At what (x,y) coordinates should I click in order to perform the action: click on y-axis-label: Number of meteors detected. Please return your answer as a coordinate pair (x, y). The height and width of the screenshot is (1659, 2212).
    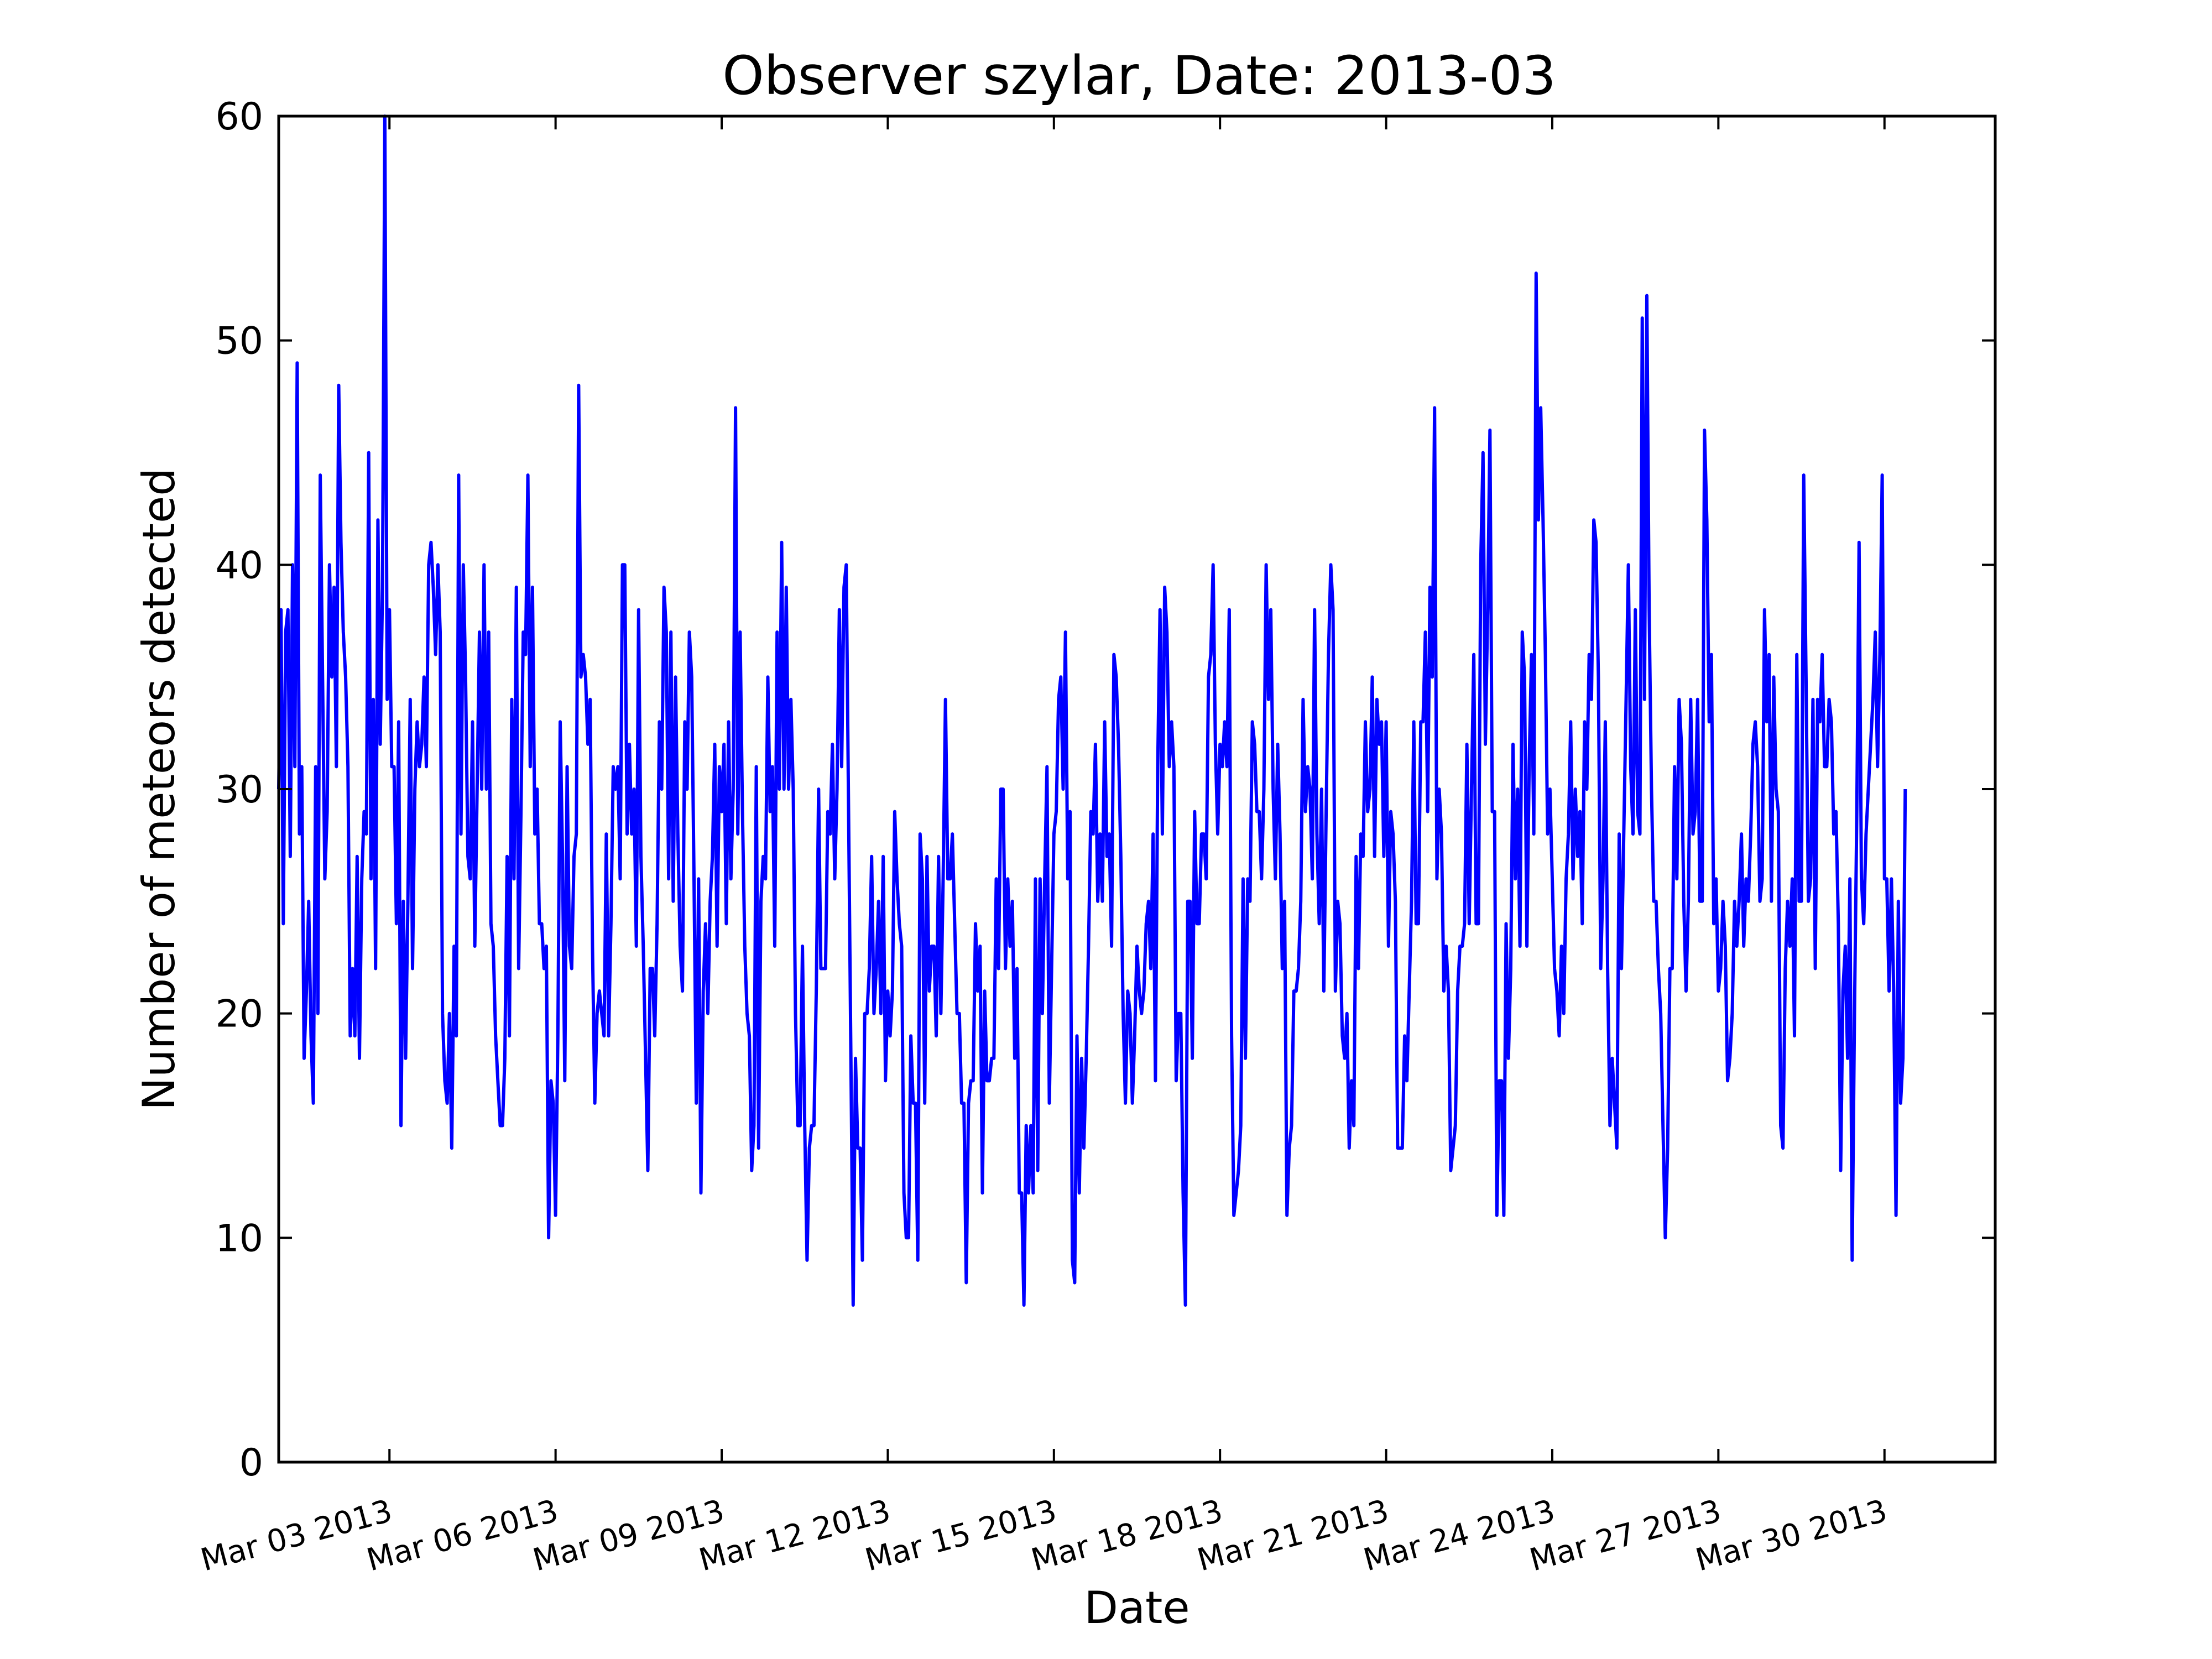
    Looking at the image, I should click on (159, 789).